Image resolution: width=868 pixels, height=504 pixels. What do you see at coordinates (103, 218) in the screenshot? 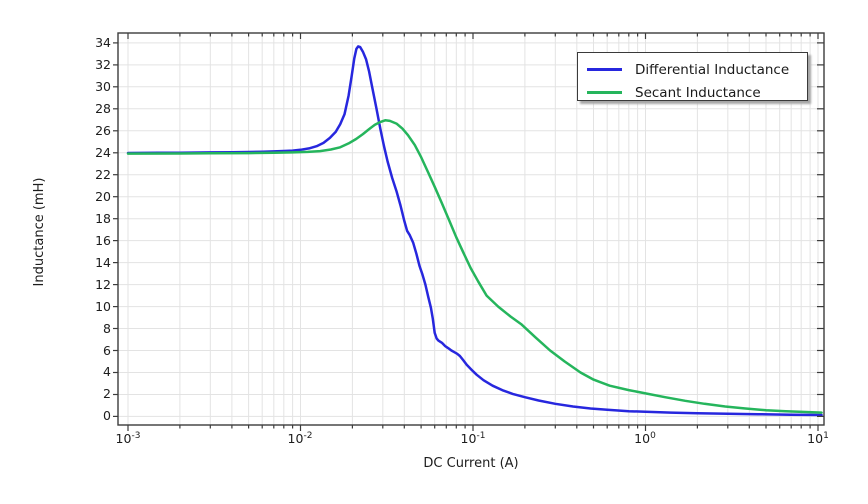
I see `y-tick-label: 18` at bounding box center [103, 218].